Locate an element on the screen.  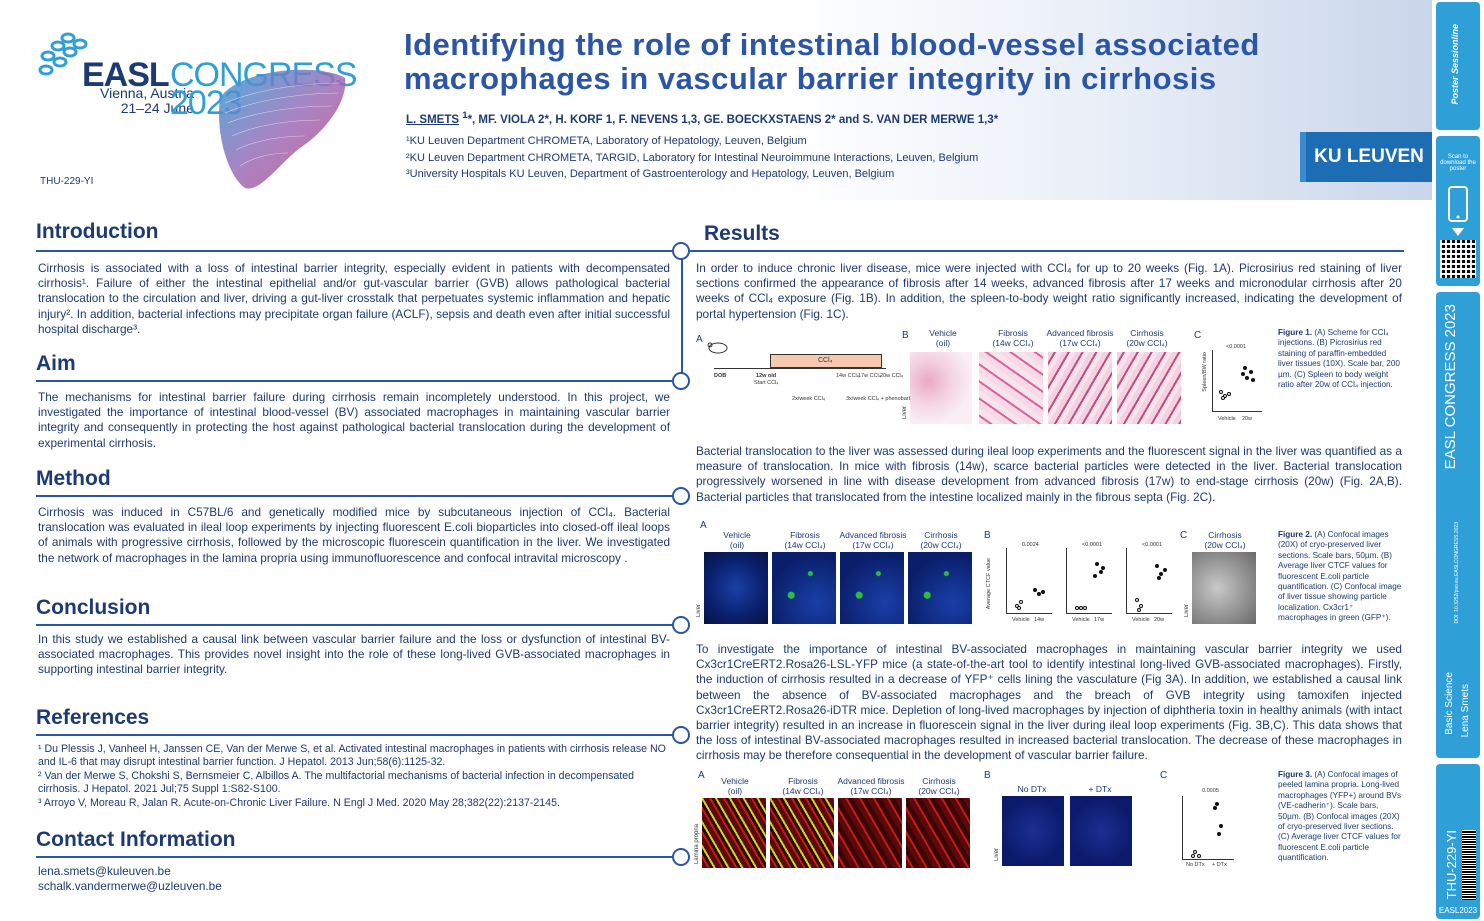
fig3-vehicle-image is located at coordinates (734, 833).